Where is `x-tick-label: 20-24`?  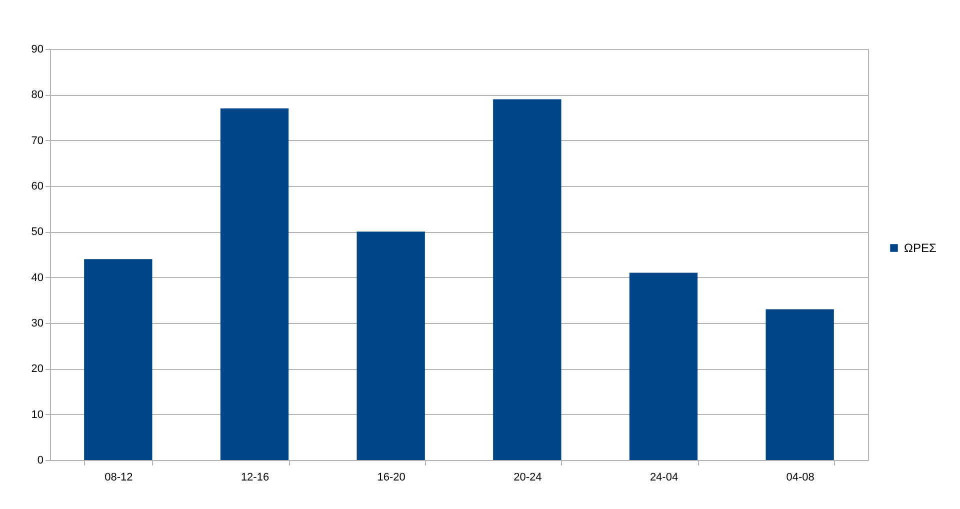
x-tick-label: 20-24 is located at coordinates (528, 478).